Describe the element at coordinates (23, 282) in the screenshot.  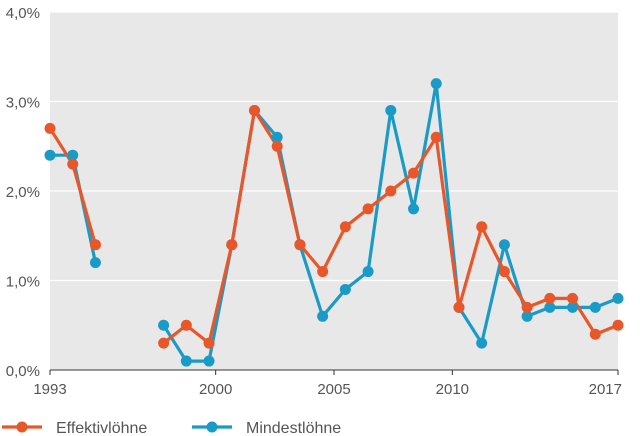
I see `y-tick-label: 1,0%` at that location.